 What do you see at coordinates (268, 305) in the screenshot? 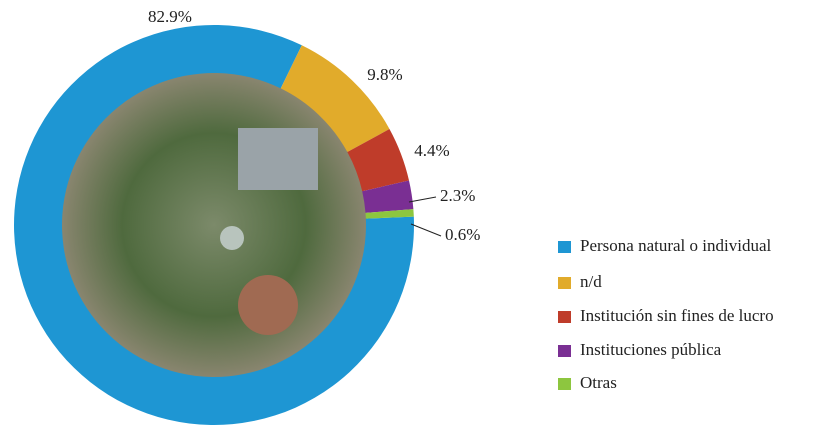
I see `photo-dome` at bounding box center [268, 305].